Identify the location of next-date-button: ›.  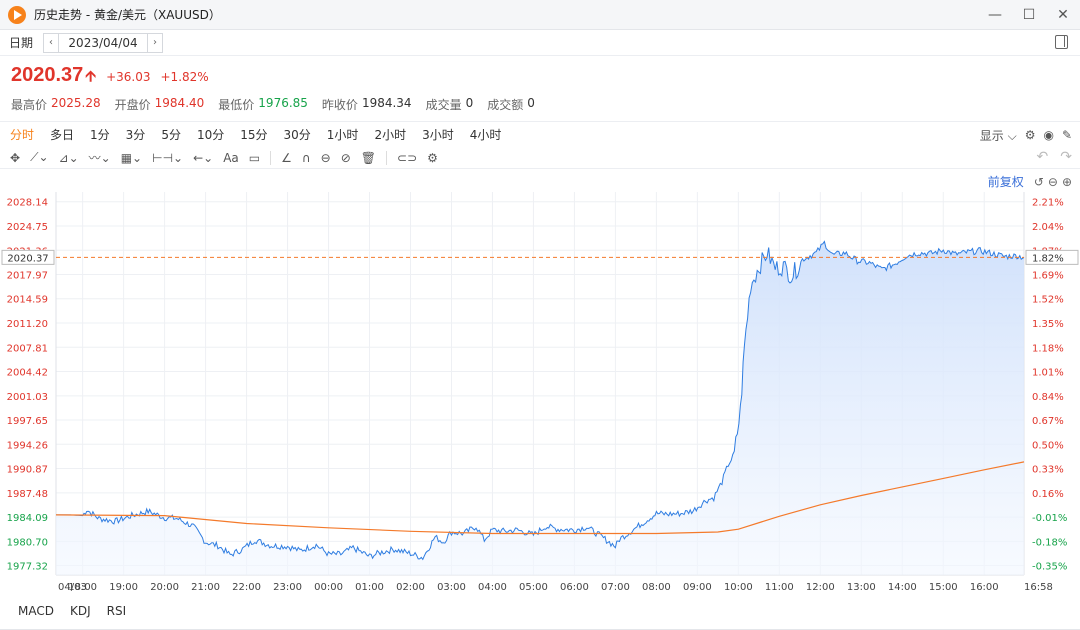
(155, 42).